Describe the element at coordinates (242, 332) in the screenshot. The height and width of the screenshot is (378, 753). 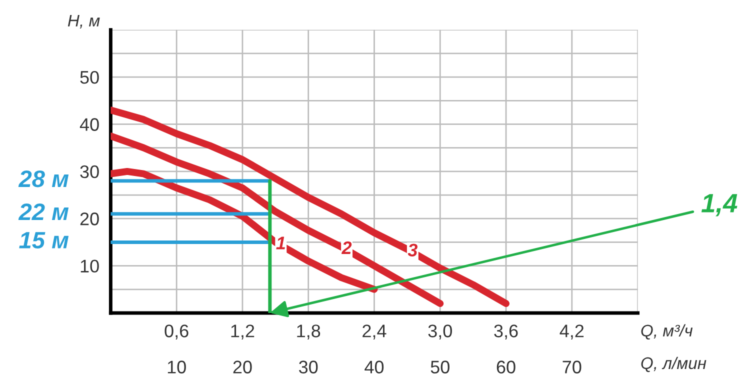
I see `x-tick-label: 1,2` at that location.